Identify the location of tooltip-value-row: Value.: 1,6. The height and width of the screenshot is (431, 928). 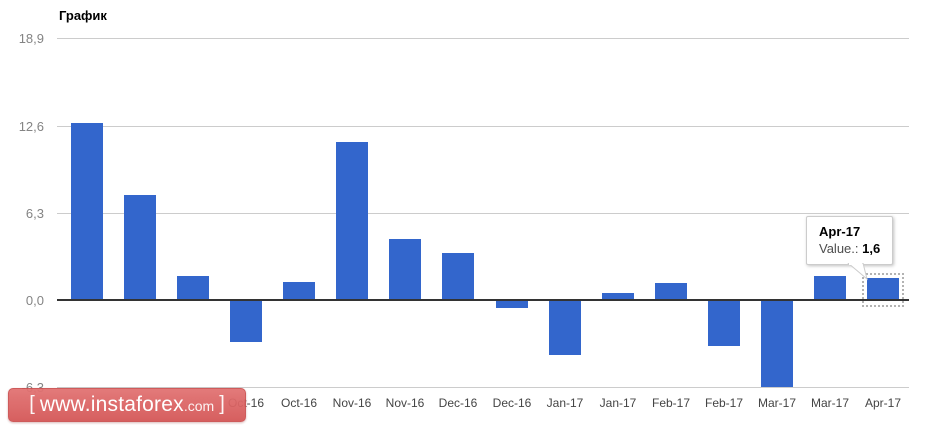
(849, 248).